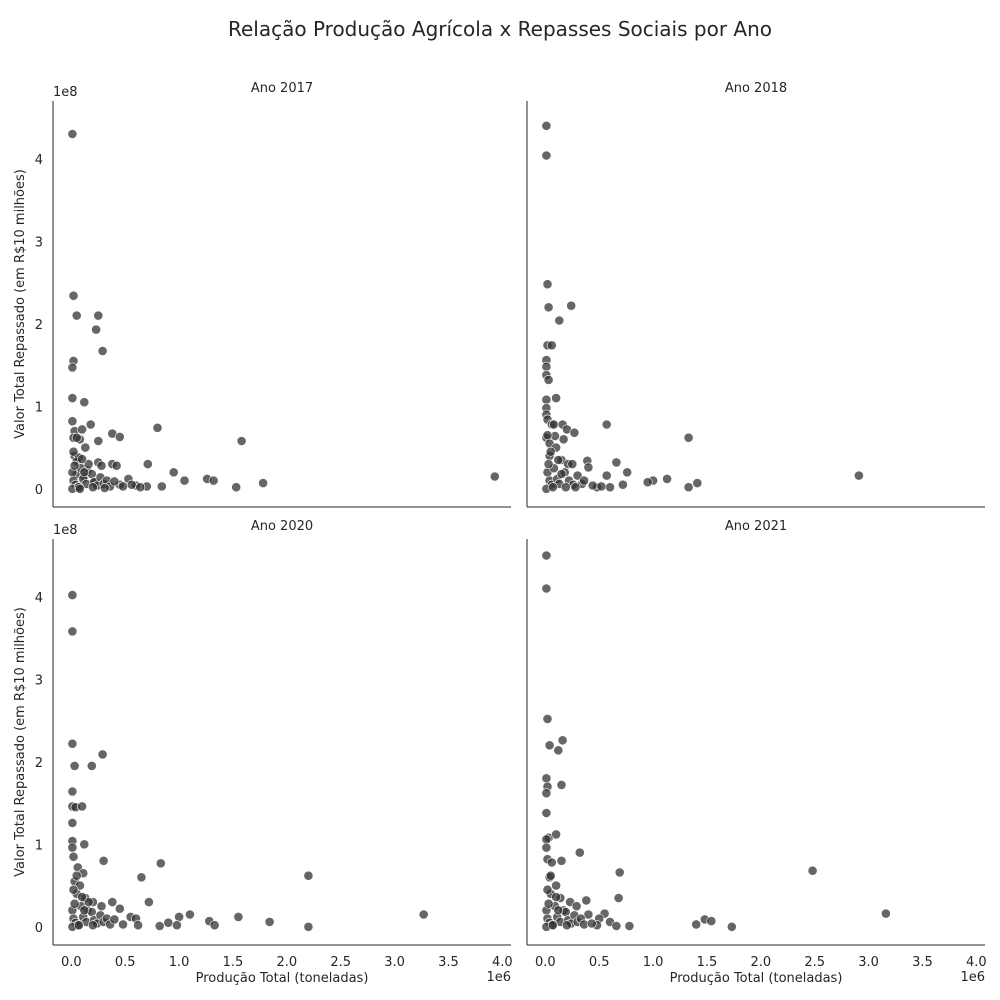 The image size is (1000, 1000). I want to click on x-offset-label: 1e6, so click(972, 977).